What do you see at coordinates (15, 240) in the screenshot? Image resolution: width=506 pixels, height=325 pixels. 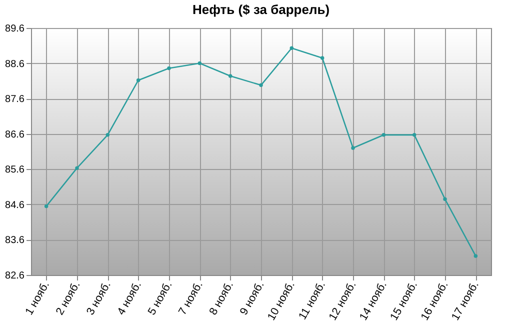 I see `y-tick-label: 83.6` at bounding box center [15, 240].